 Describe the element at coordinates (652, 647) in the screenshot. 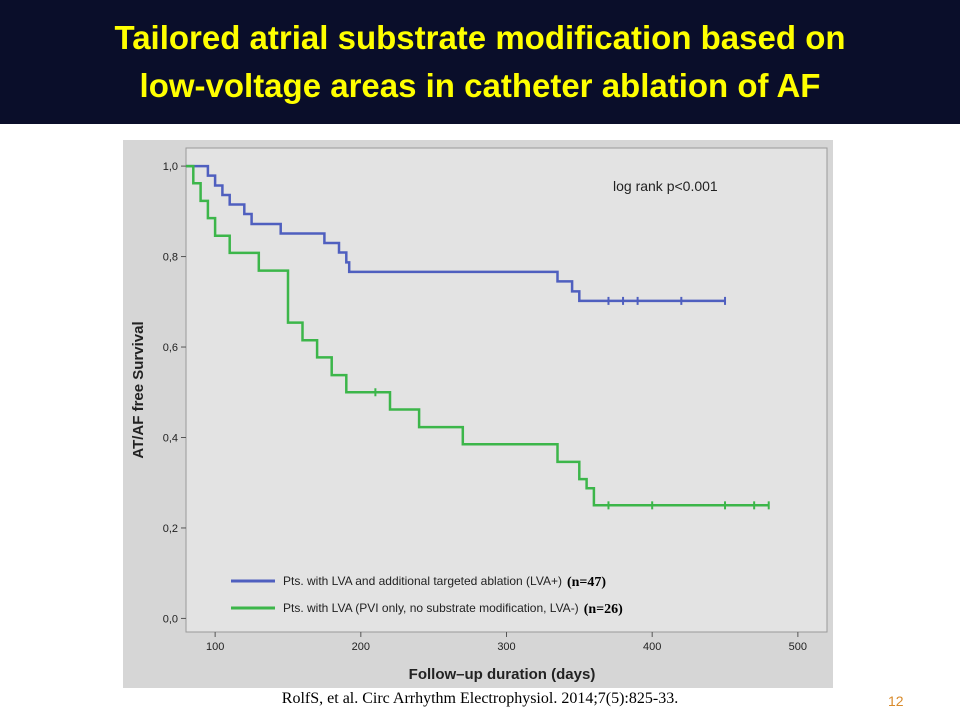

I see `x-tick-label: 400` at that location.